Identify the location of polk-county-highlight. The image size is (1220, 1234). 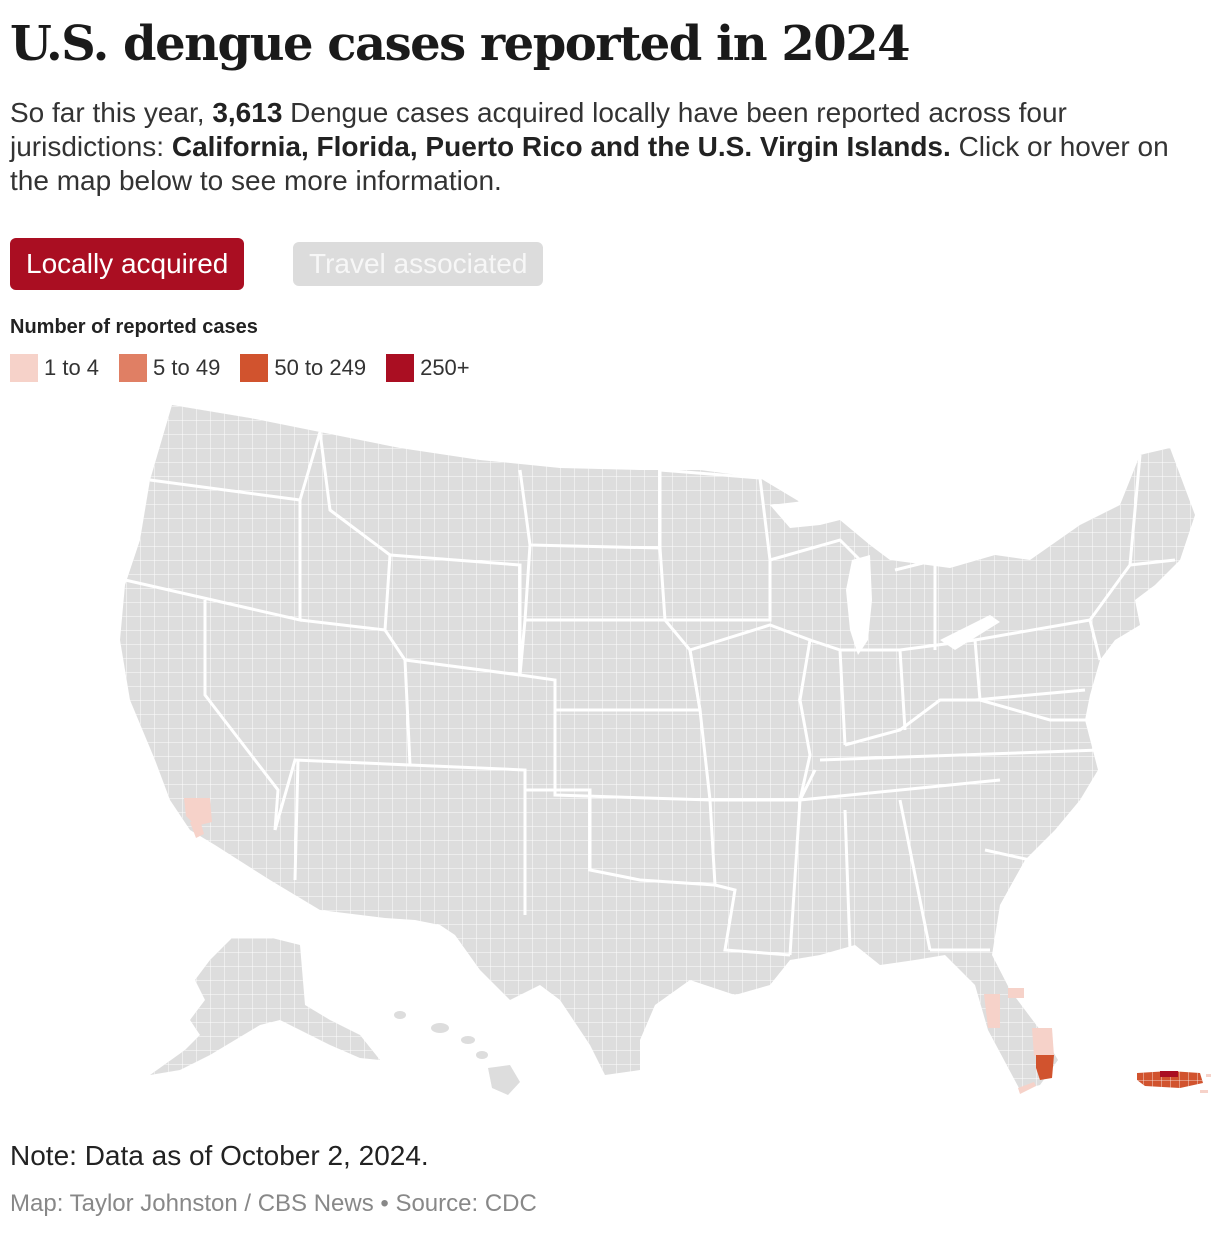
(1016, 993).